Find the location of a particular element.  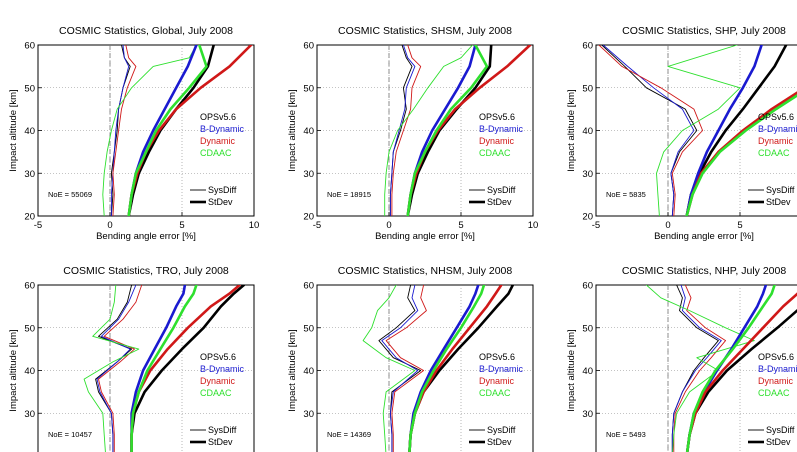

chart-title: COSMIC Statistics, NHSM, July 2008 is located at coordinates (425, 271).